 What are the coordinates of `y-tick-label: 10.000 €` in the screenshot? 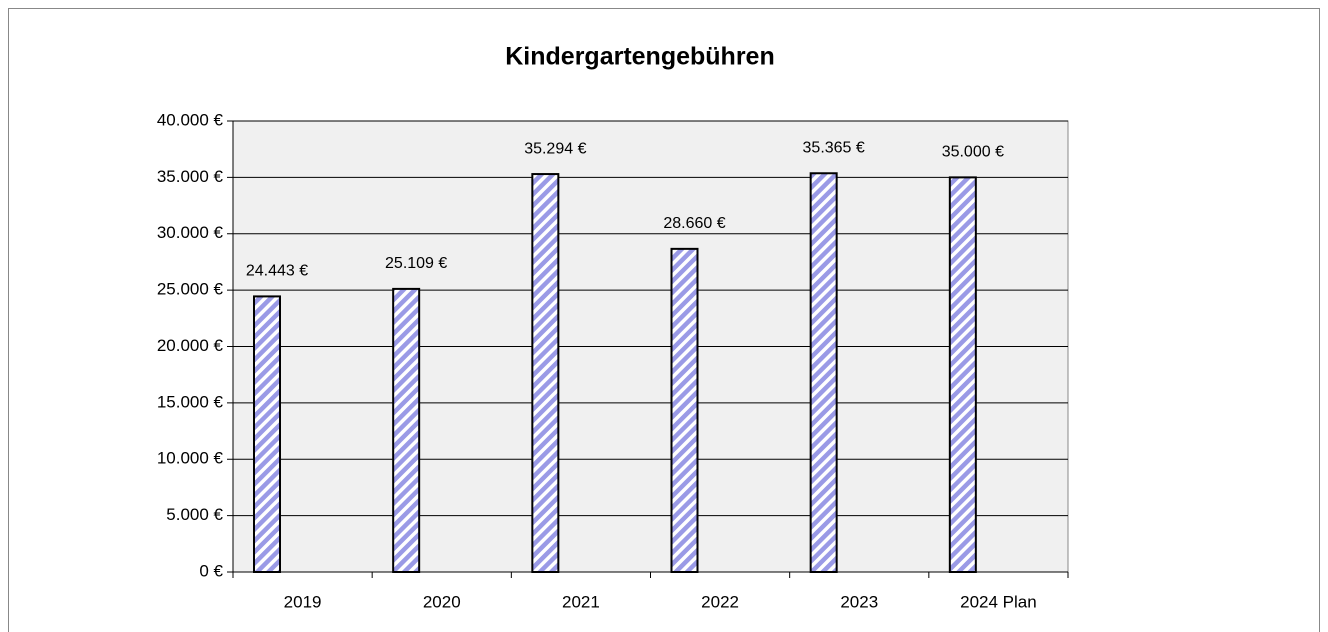 It's located at (190, 458).